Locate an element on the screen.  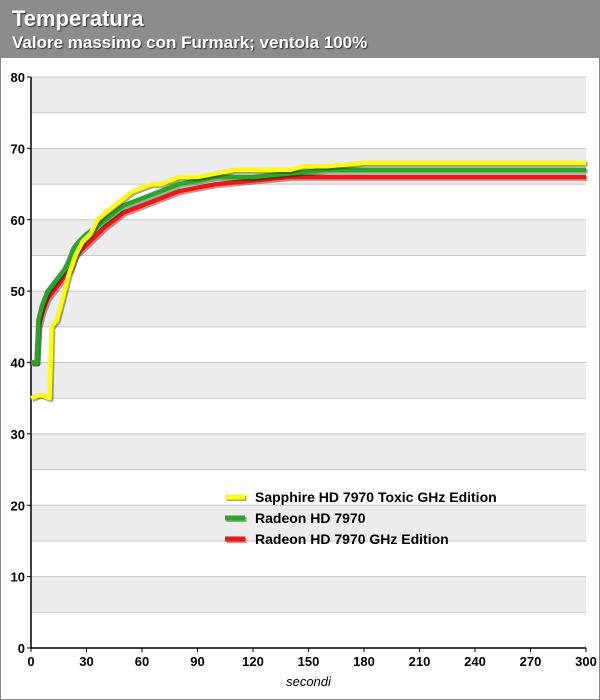
x-tick-label: 30 is located at coordinates (86, 661).